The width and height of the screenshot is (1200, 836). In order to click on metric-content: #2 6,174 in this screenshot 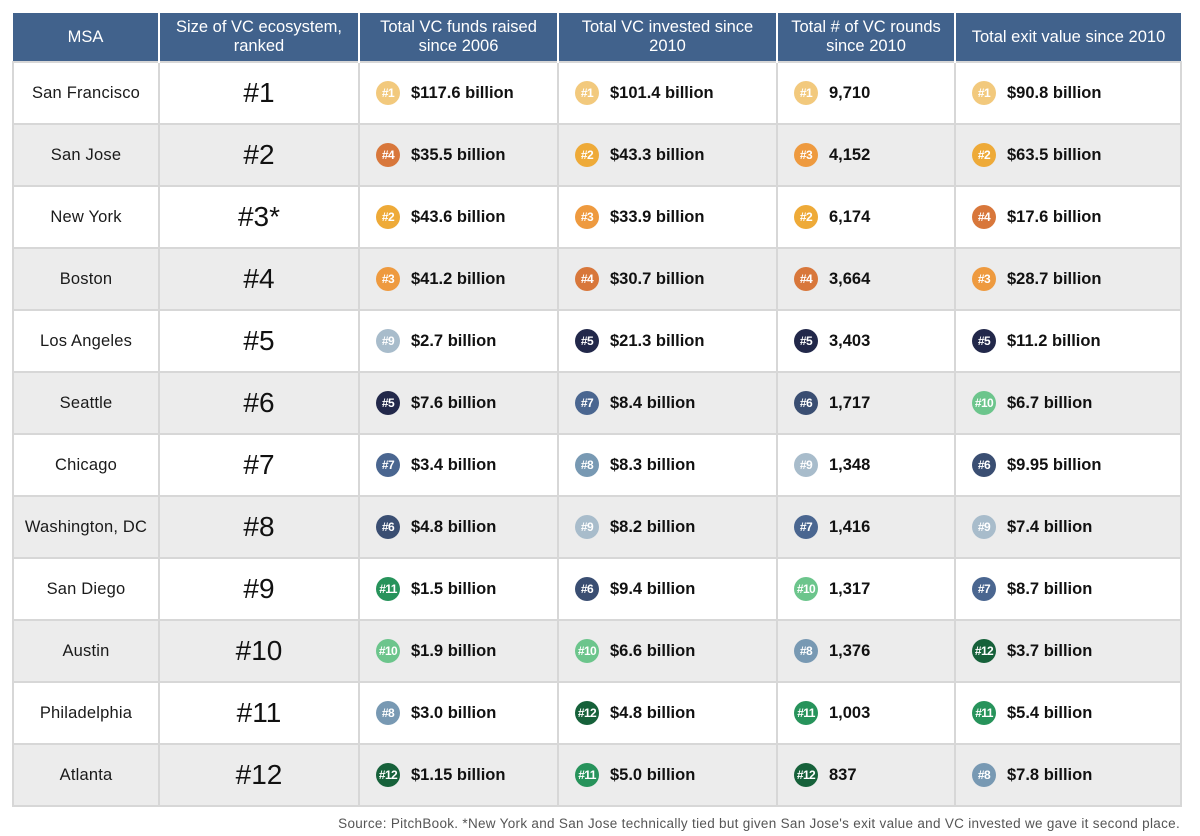, I will do `click(866, 217)`.